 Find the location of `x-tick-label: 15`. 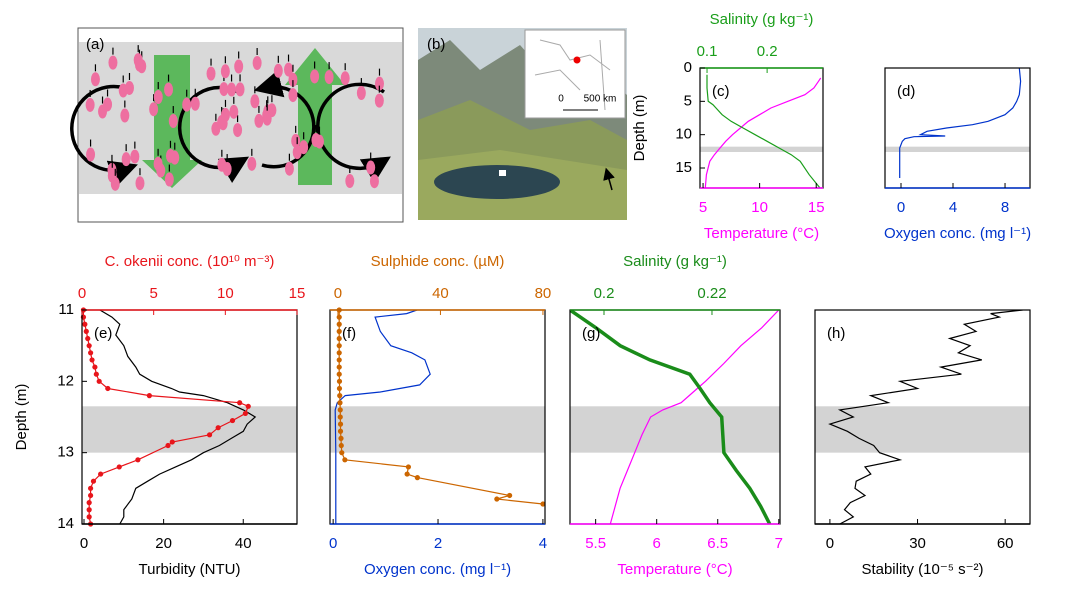

x-tick-label: 15 is located at coordinates (816, 207).